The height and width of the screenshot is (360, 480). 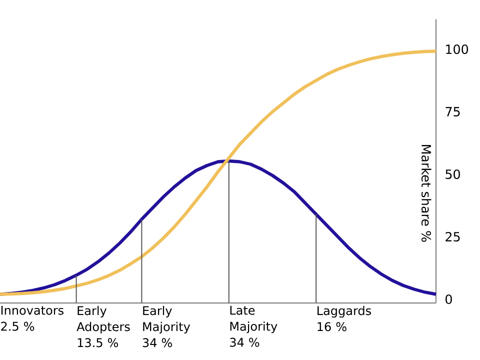 I want to click on text: Late Majority 34 %, so click(x=254, y=326).